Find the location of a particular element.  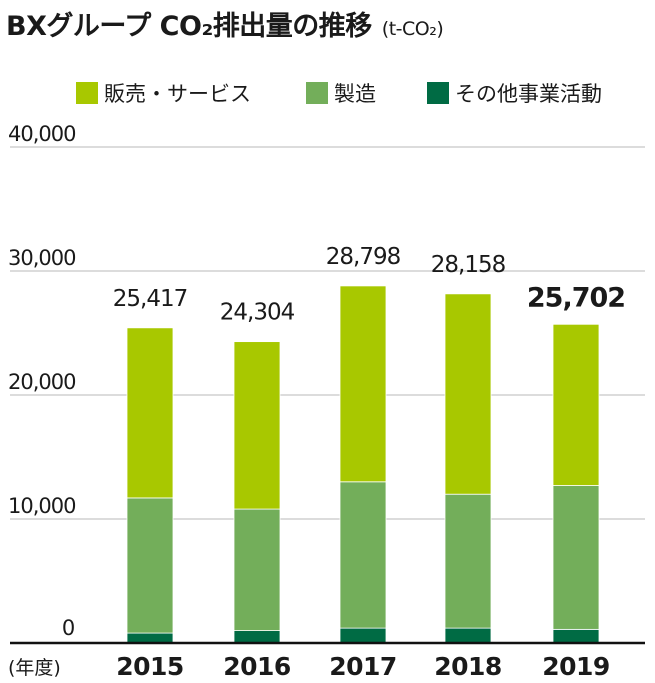

legend-label: 製造 is located at coordinates (355, 94).